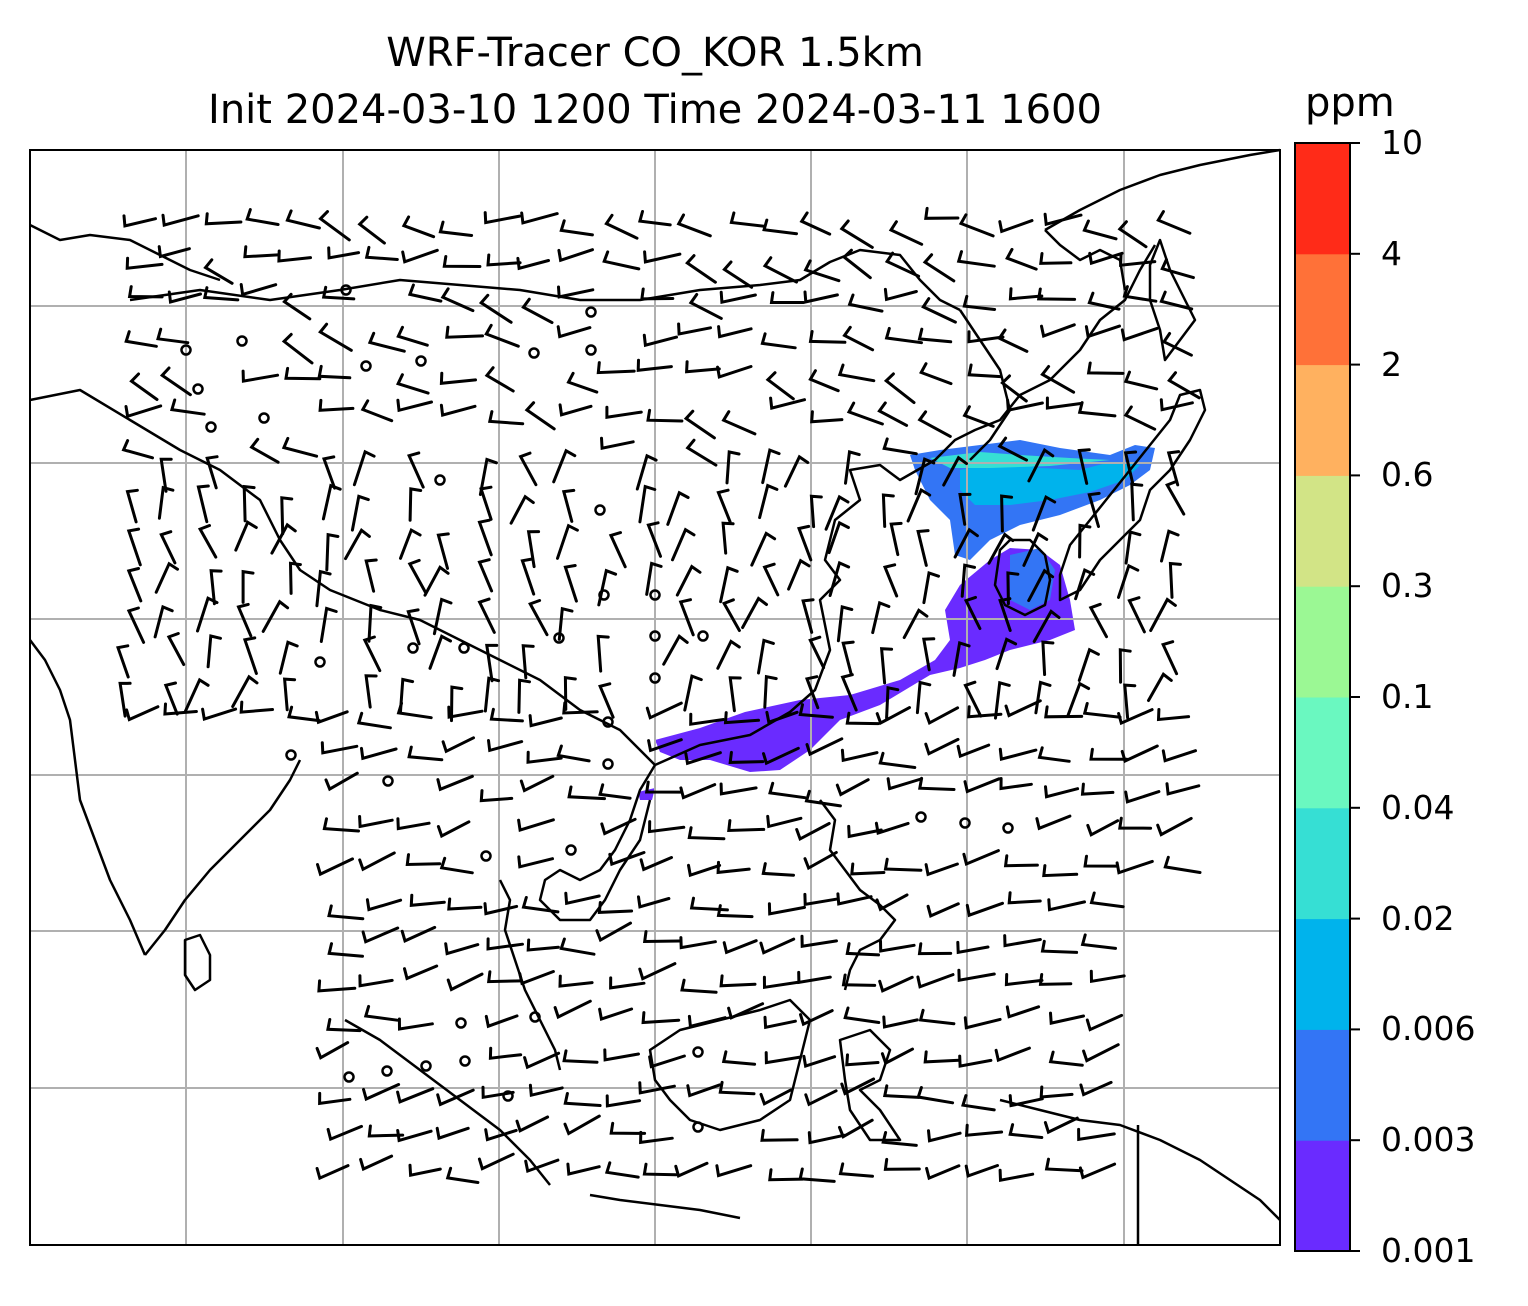  I want to click on coast-japan-north, so click(1172, 300).